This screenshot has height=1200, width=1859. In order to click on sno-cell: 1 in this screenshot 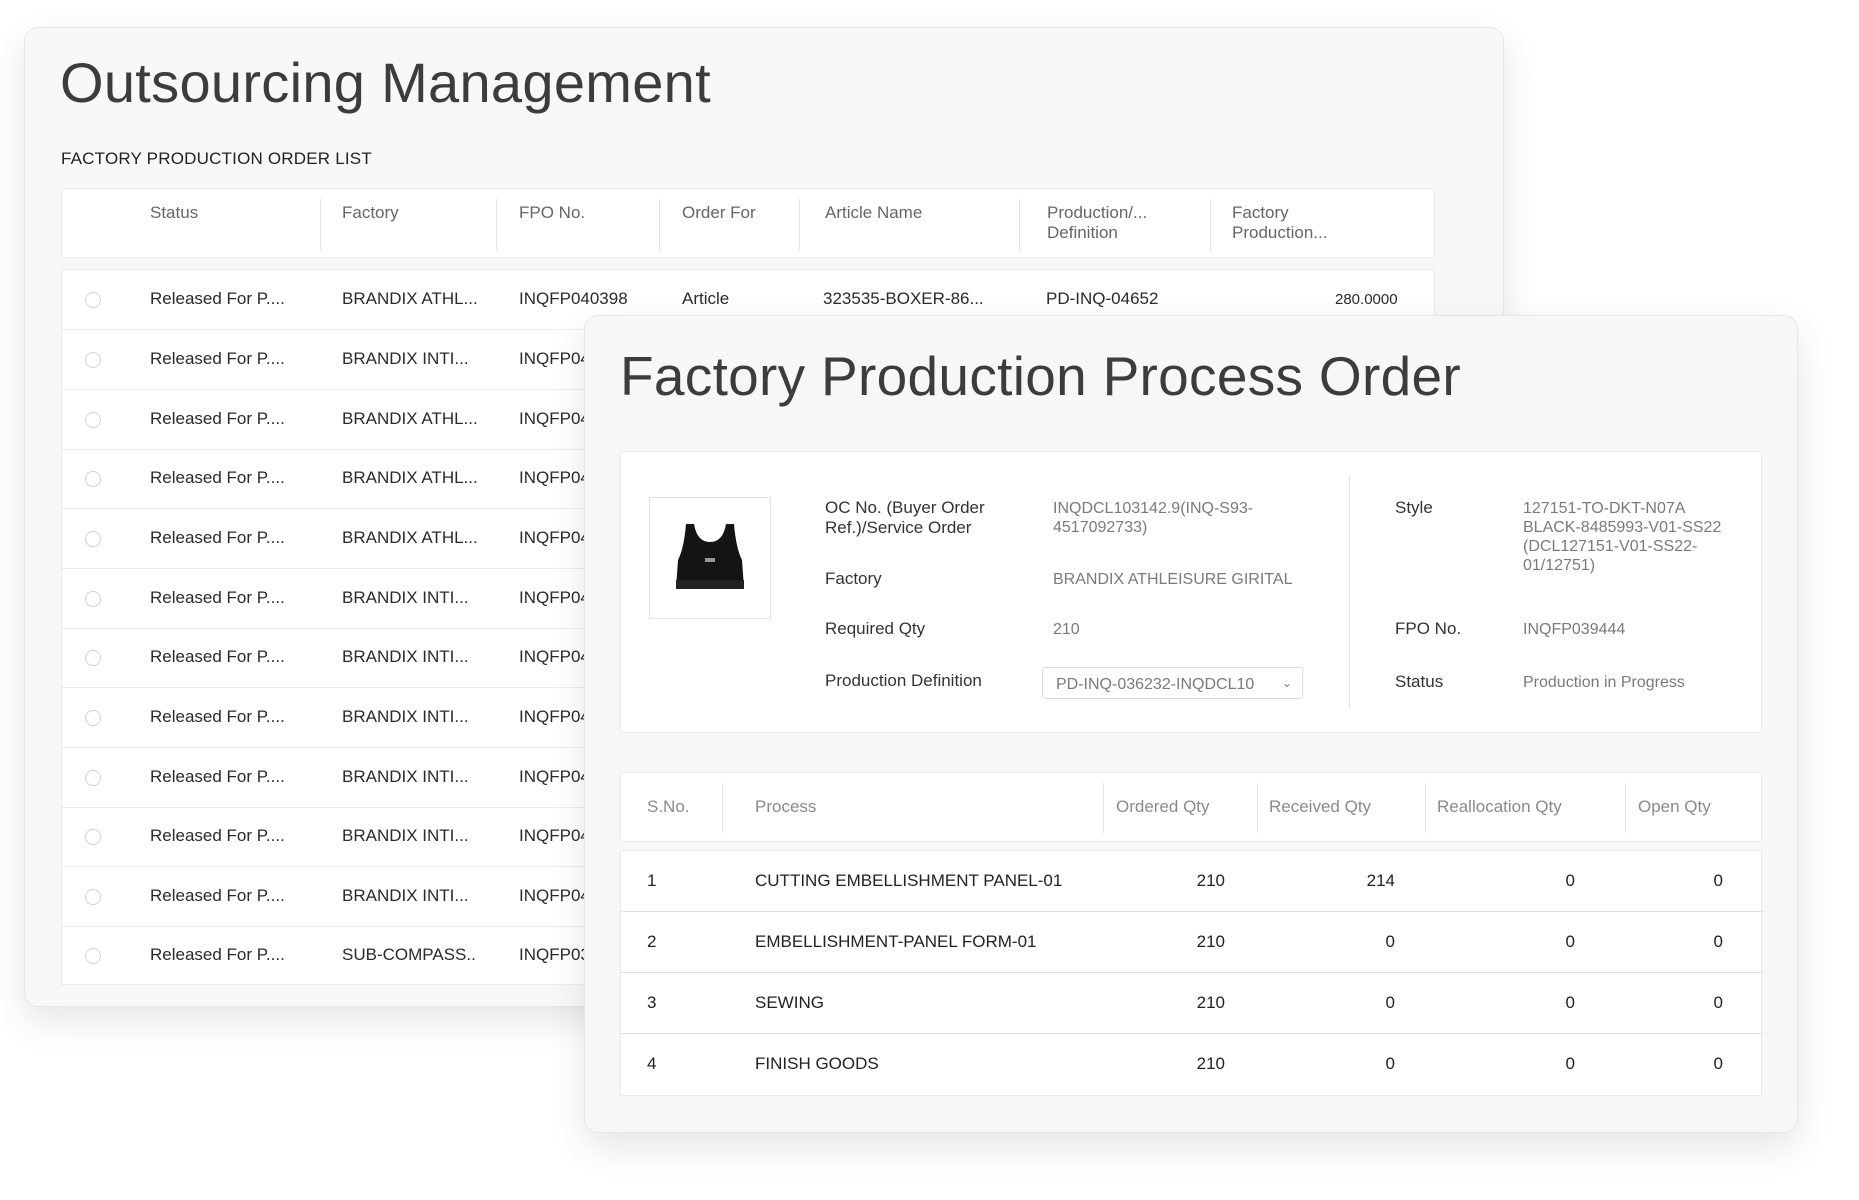, I will do `click(652, 880)`.